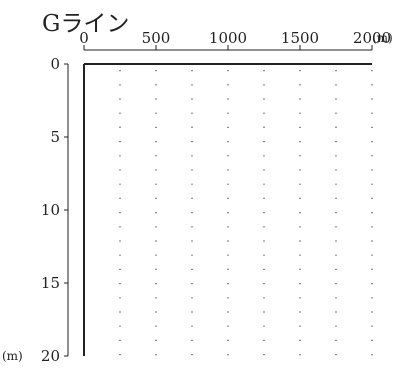 The width and height of the screenshot is (420, 374). I want to click on x-axis: 0 500 1000 1500 2000, so click(235, 40).